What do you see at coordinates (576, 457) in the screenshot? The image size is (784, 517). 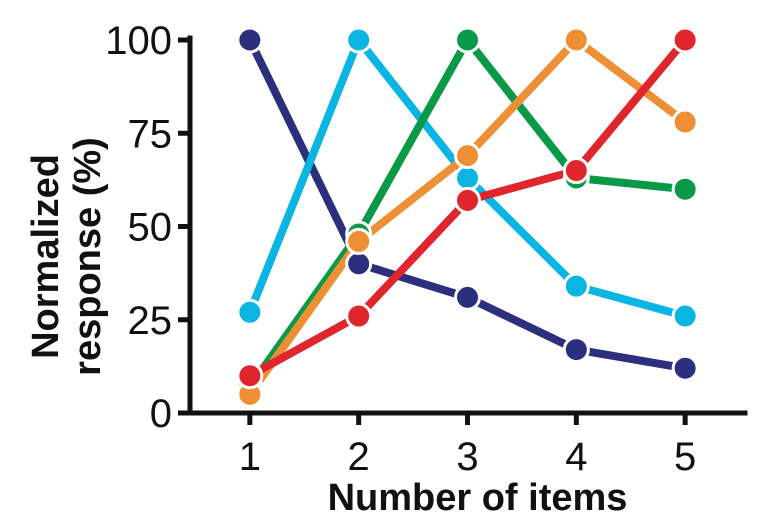 I see `x-tick-label: 4` at bounding box center [576, 457].